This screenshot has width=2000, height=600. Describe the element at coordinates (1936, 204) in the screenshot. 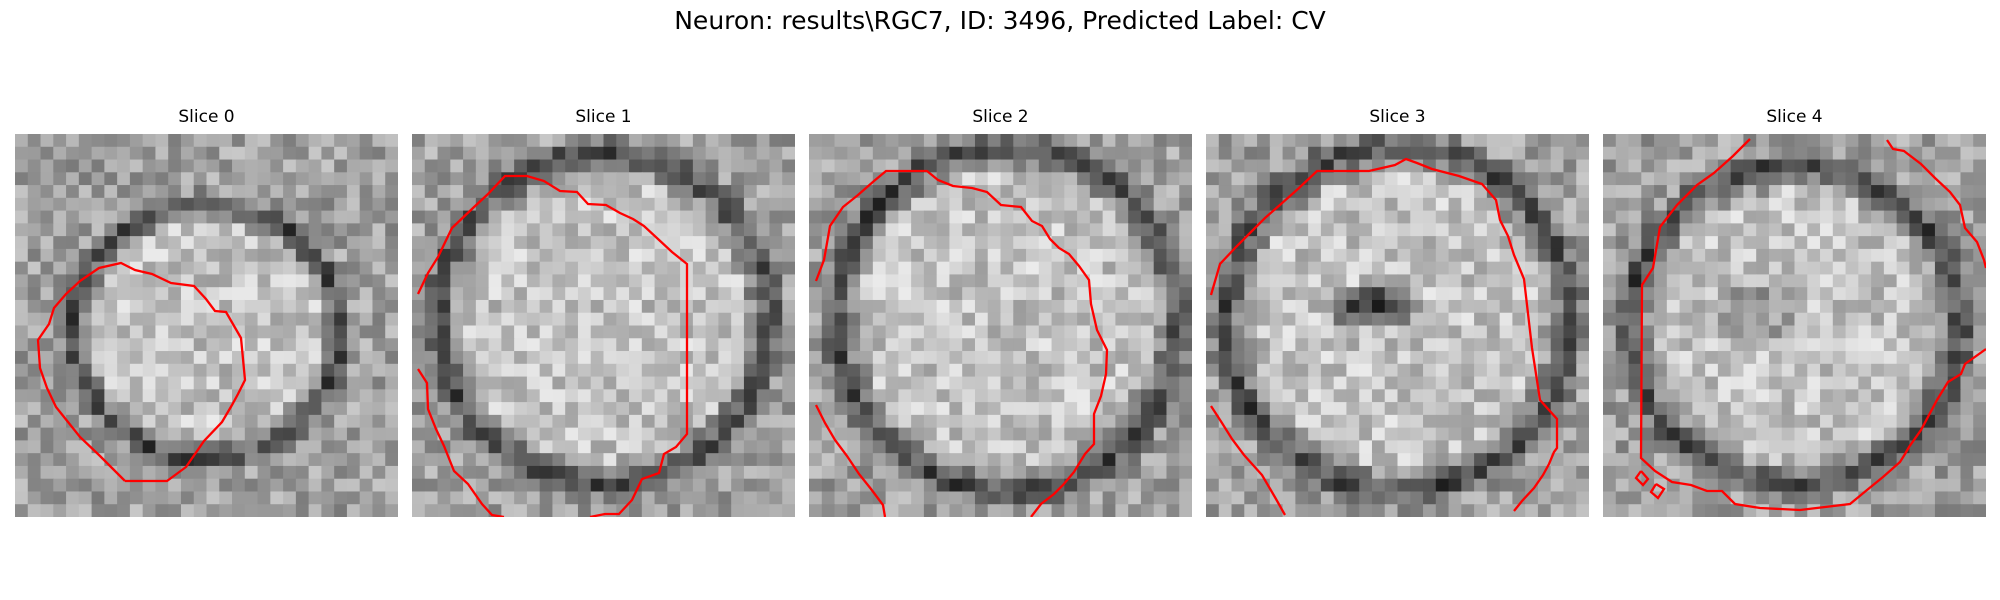

I see `slice-4-contour-right` at that location.